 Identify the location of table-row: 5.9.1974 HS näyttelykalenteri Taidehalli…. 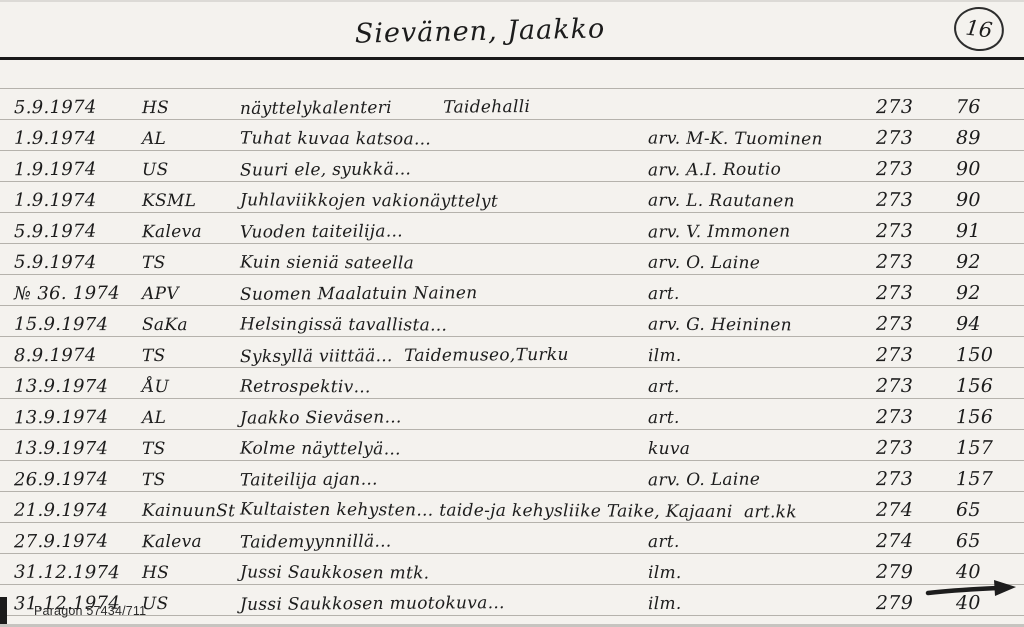
(512, 104).